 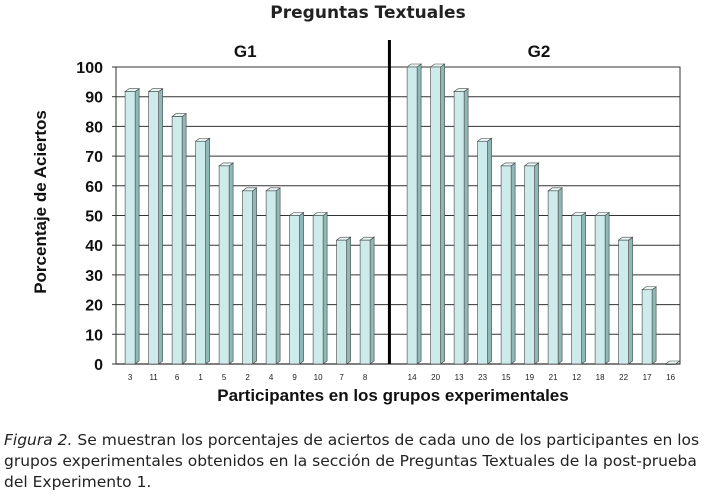 I want to click on x-tick-label: 2, so click(x=247, y=377).